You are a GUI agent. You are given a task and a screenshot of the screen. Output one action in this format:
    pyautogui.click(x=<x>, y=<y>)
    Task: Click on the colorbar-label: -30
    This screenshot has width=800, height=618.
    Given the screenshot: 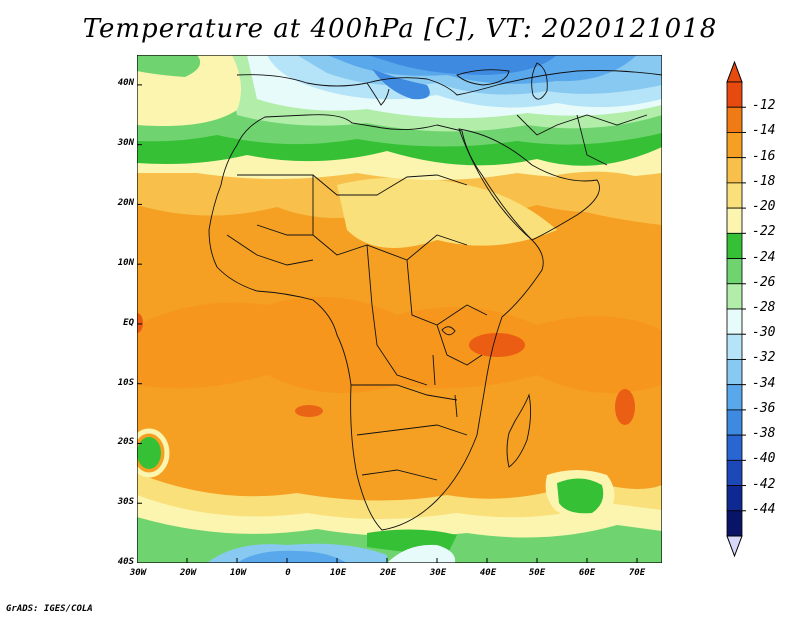 What is the action you would take?
    pyautogui.click(x=764, y=333)
    